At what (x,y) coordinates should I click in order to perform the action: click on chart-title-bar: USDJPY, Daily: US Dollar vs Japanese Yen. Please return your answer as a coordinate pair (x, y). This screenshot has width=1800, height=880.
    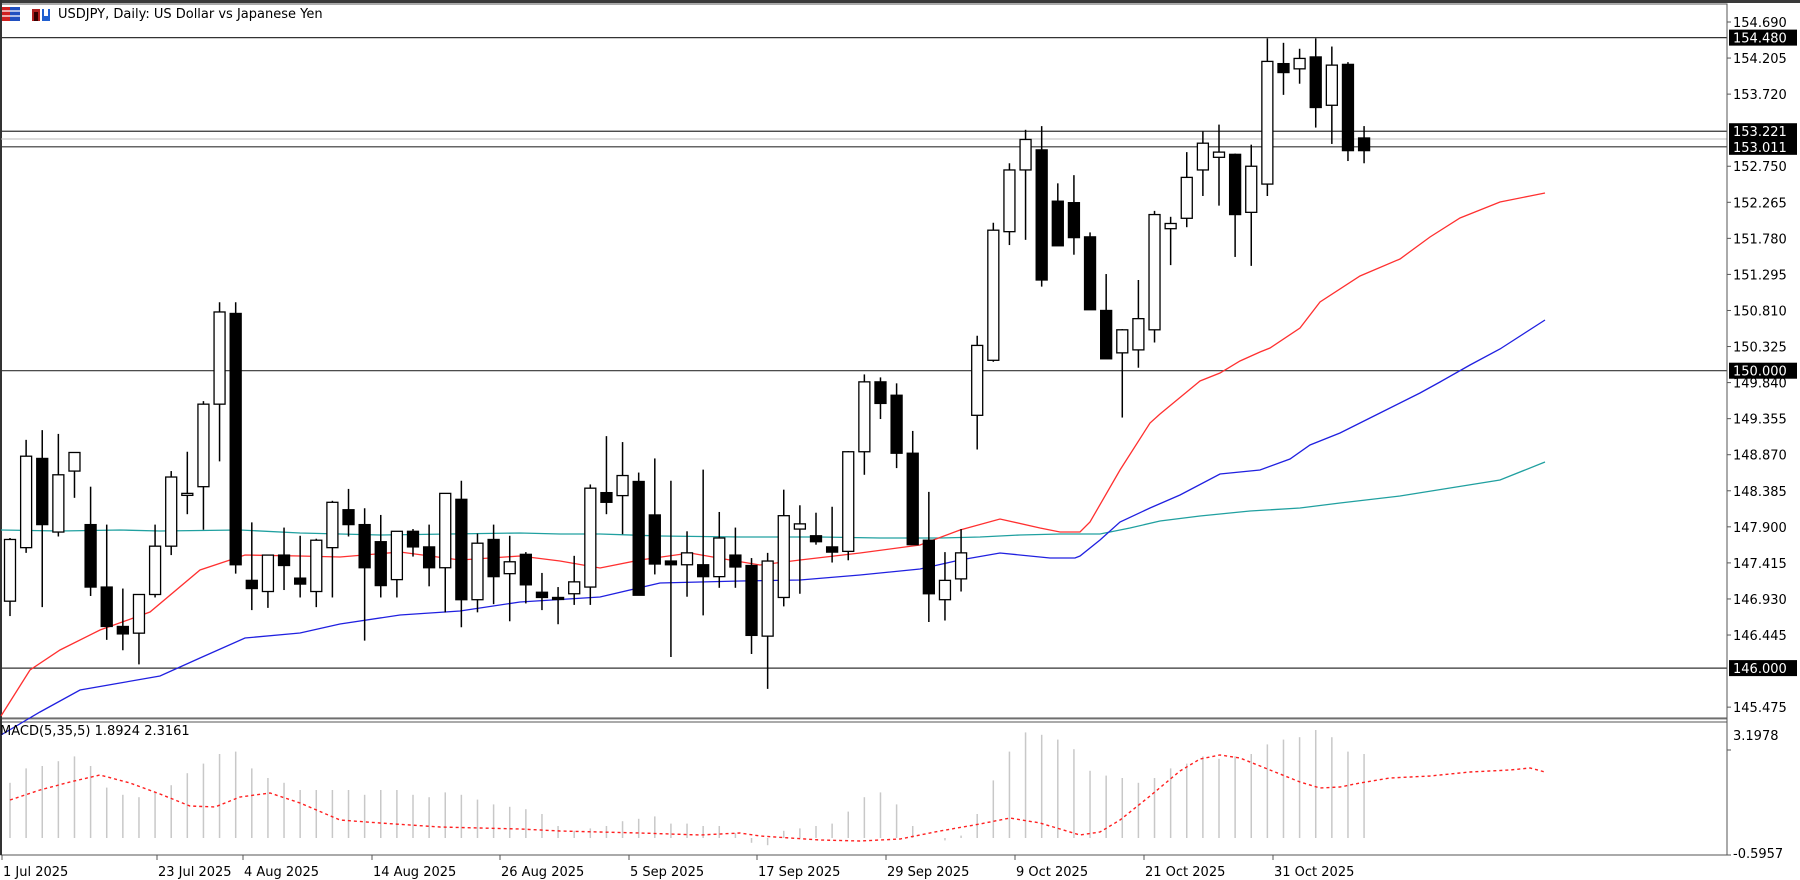
    Looking at the image, I should click on (161, 14).